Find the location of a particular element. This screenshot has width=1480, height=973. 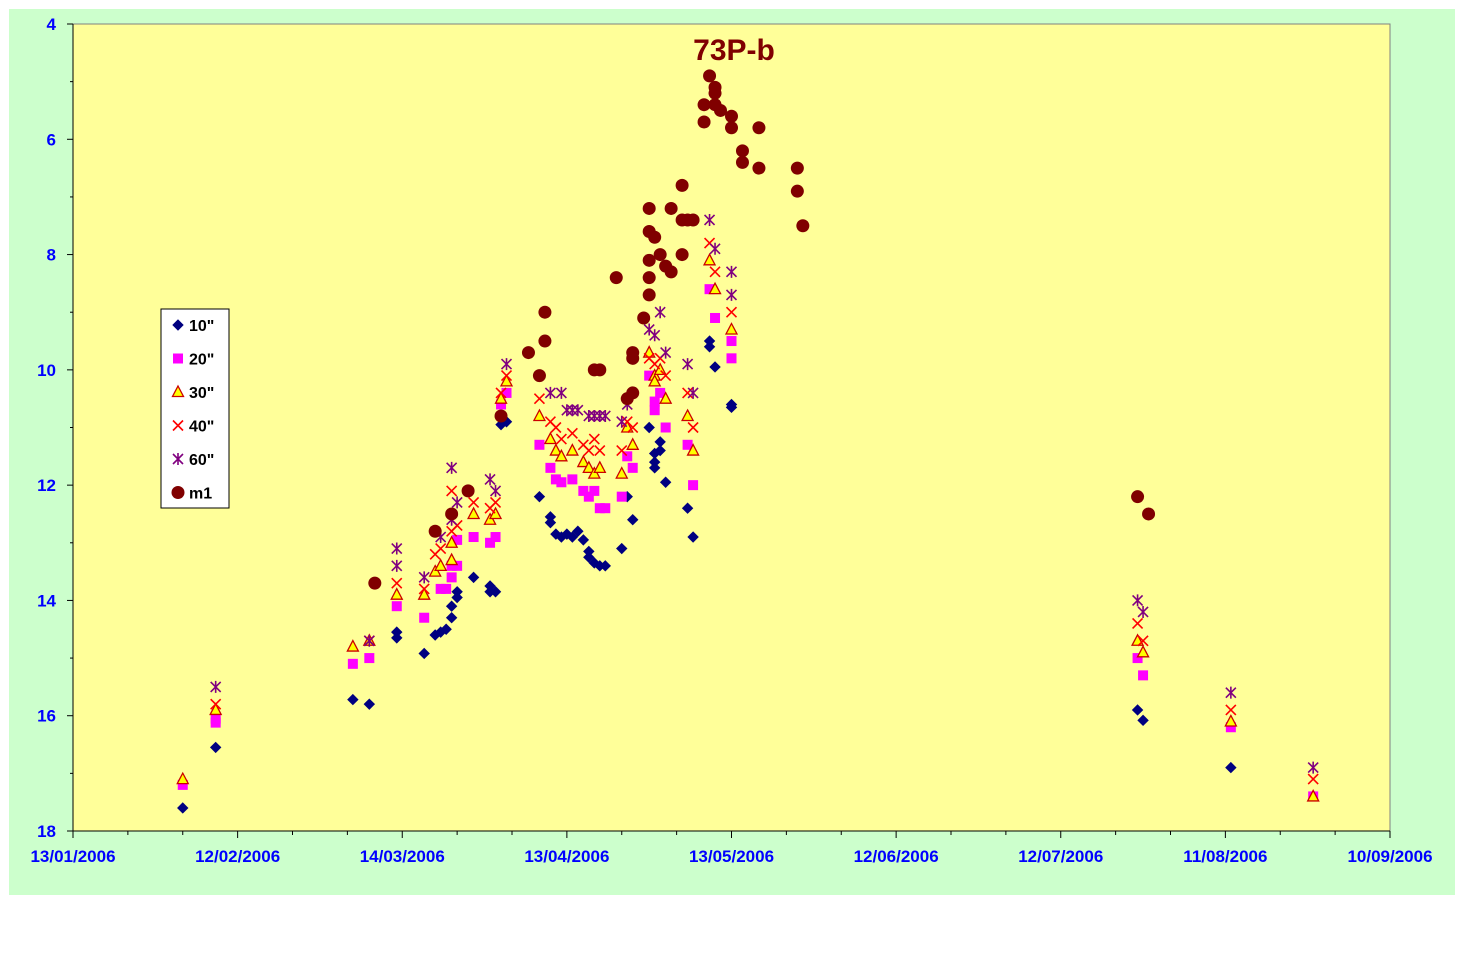

legend-label: 60" is located at coordinates (201, 460).